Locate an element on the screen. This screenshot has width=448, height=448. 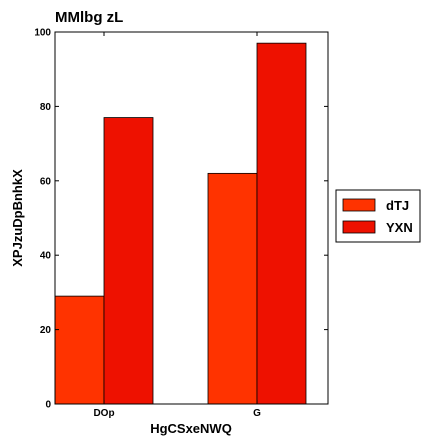
y-axis-label: XPJzuDpBnhkX is located at coordinates (17, 218).